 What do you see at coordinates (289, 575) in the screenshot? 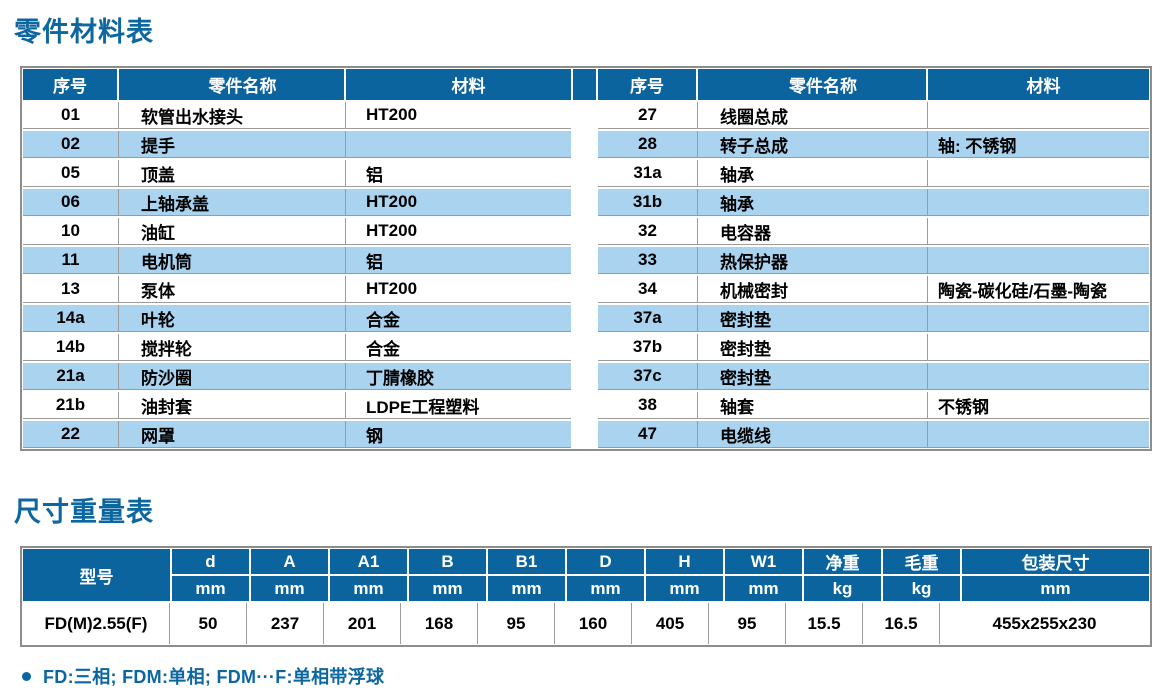
I see `column-header-a: A mm` at bounding box center [289, 575].